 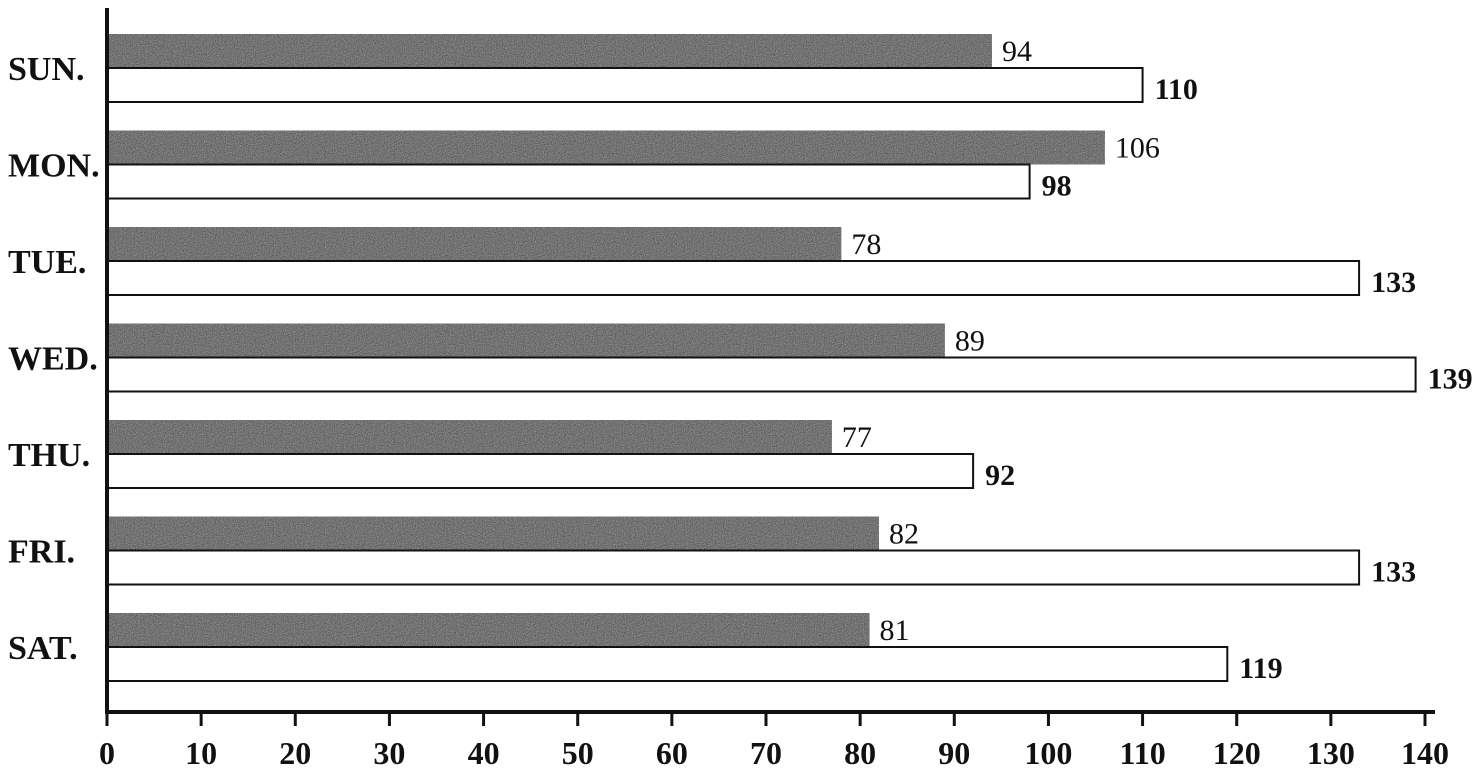 I want to click on category-label-tue: TUE., so click(x=47, y=262).